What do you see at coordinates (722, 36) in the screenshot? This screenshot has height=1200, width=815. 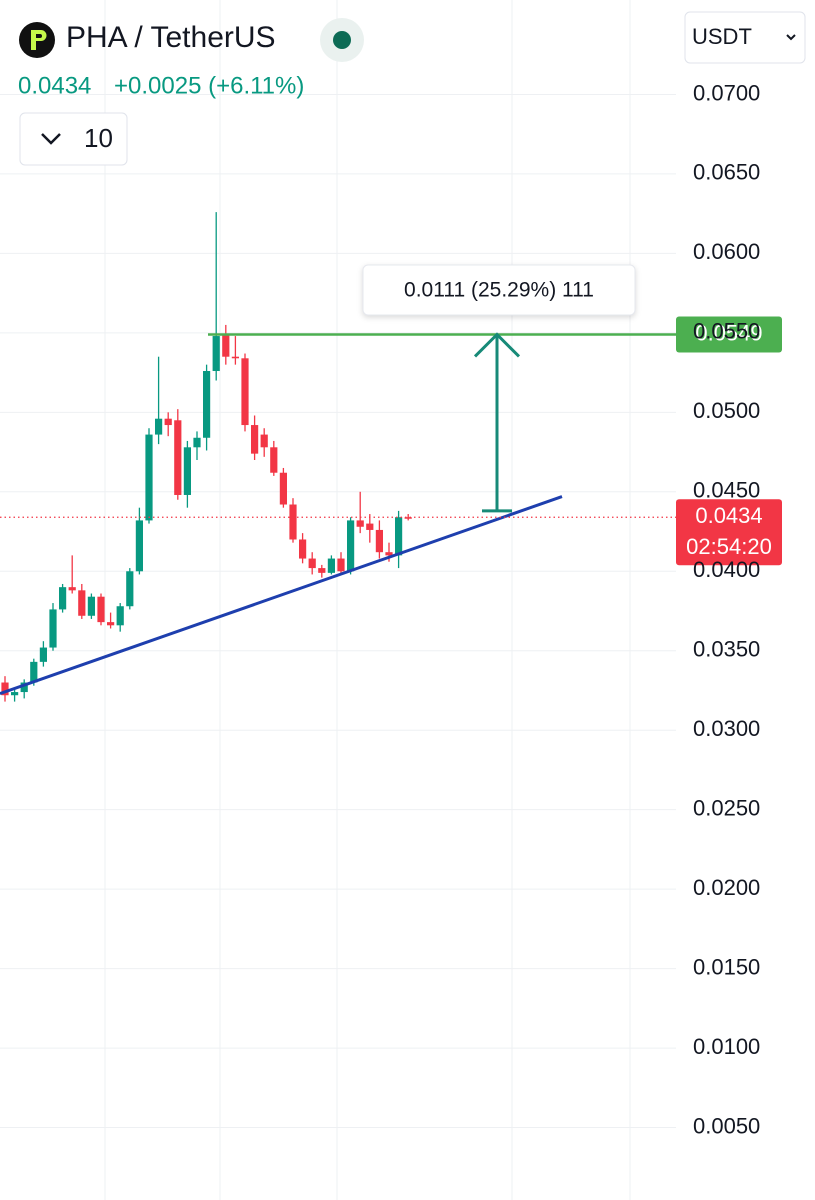 I see `currency-label: USDT` at bounding box center [722, 36].